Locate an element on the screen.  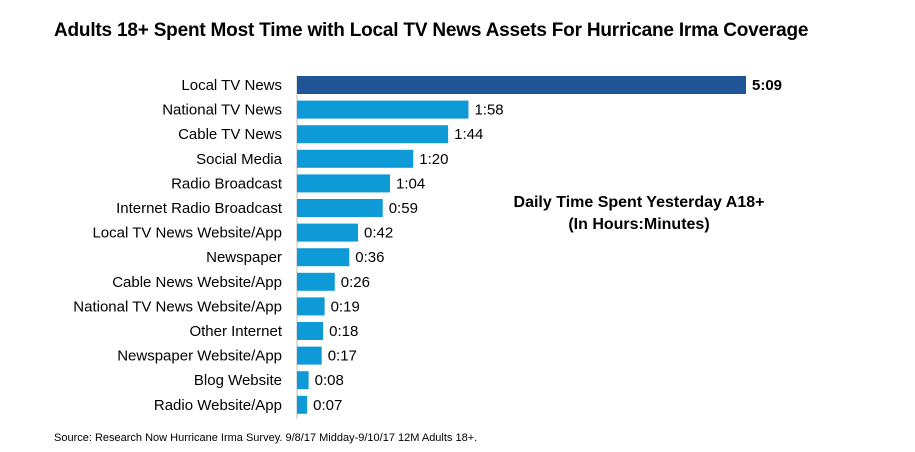
value-label: 0:07 is located at coordinates (327, 405).